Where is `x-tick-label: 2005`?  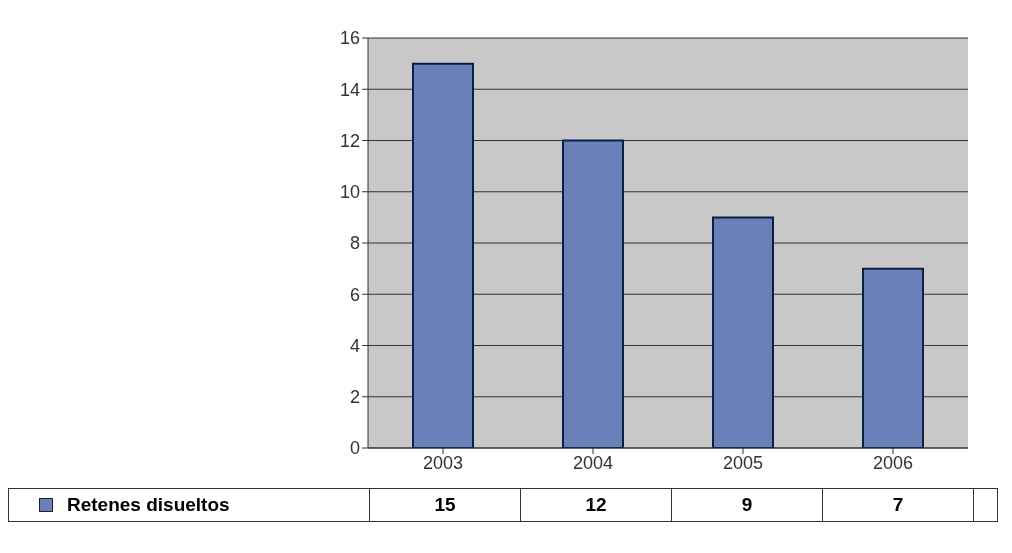 x-tick-label: 2005 is located at coordinates (743, 462).